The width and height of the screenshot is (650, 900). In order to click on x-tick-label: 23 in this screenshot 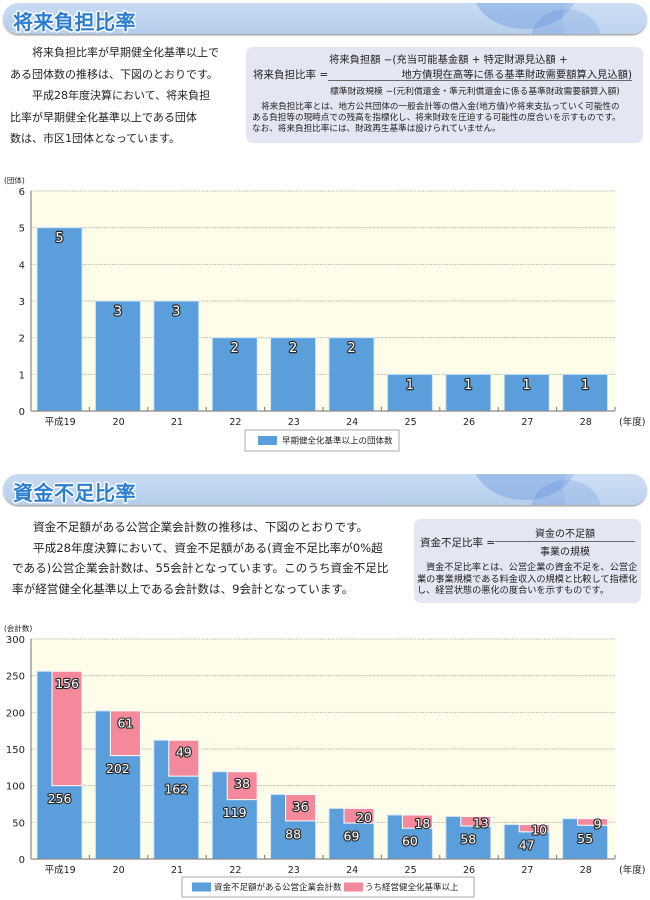, I will do `click(294, 870)`.